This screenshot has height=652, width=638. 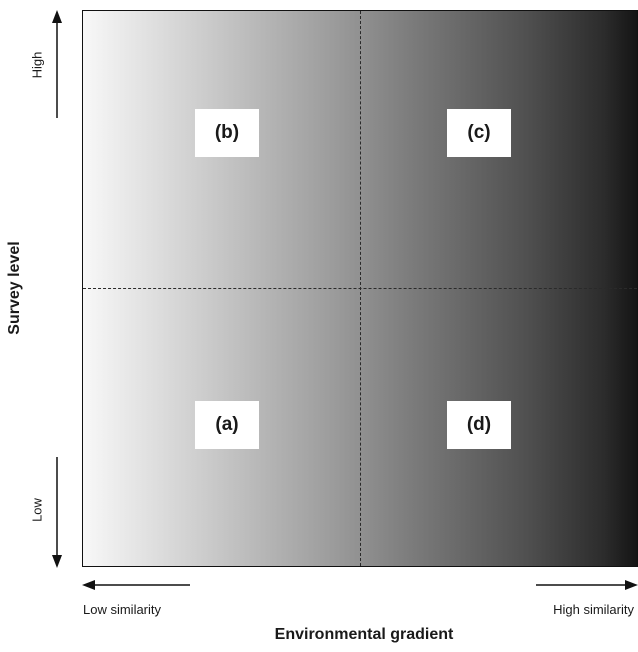 What do you see at coordinates (57, 561) in the screenshot?
I see `y-down-arrowhead` at bounding box center [57, 561].